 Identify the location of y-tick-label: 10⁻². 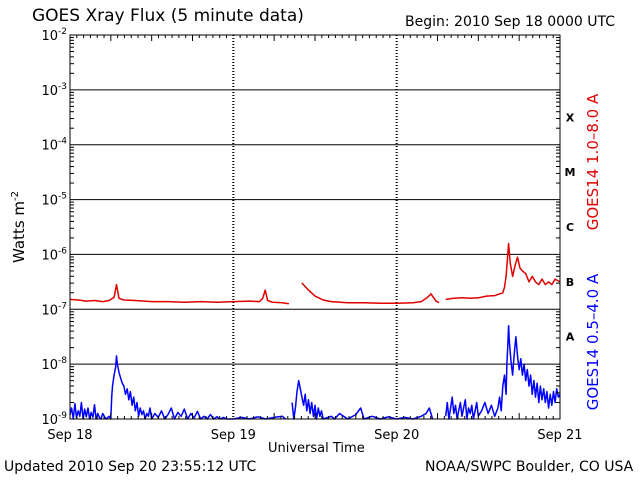
(54, 35).